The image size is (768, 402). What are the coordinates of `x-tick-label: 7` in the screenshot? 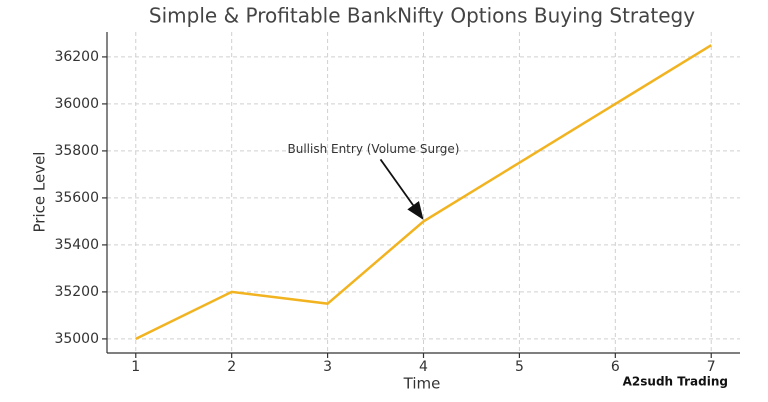 It's located at (711, 367).